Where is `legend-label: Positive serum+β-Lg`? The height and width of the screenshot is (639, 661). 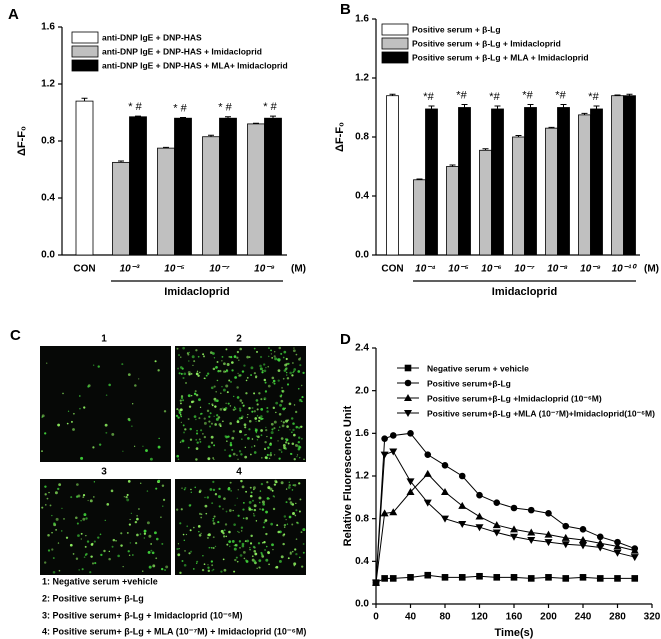 legend-label: Positive serum+β-Lg is located at coordinates (469, 383).